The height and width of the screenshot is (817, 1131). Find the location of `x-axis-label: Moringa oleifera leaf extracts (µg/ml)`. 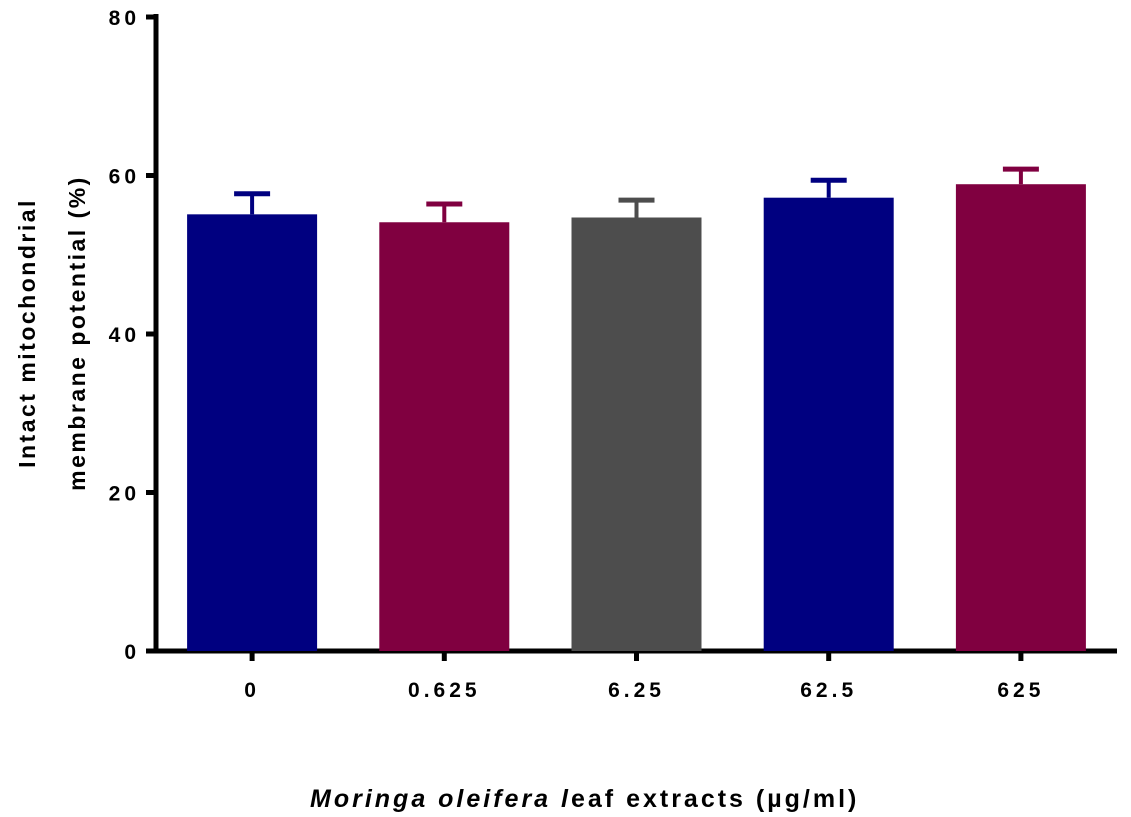

x-axis-label: Moringa oleifera leaf extracts (µg/ml) is located at coordinates (584, 799).